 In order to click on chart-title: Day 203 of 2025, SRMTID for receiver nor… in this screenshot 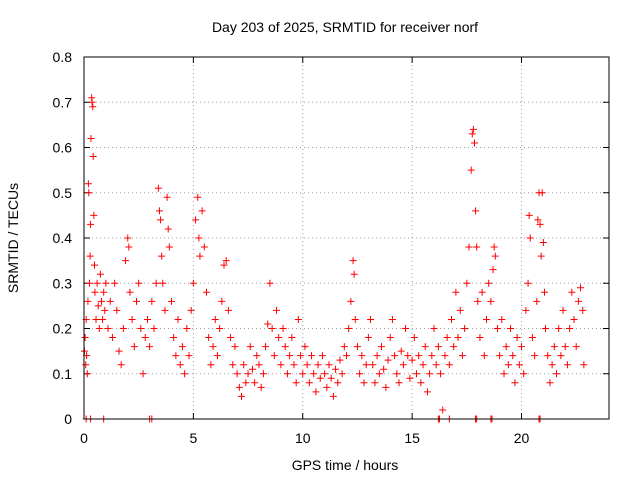, I will do `click(345, 27)`.